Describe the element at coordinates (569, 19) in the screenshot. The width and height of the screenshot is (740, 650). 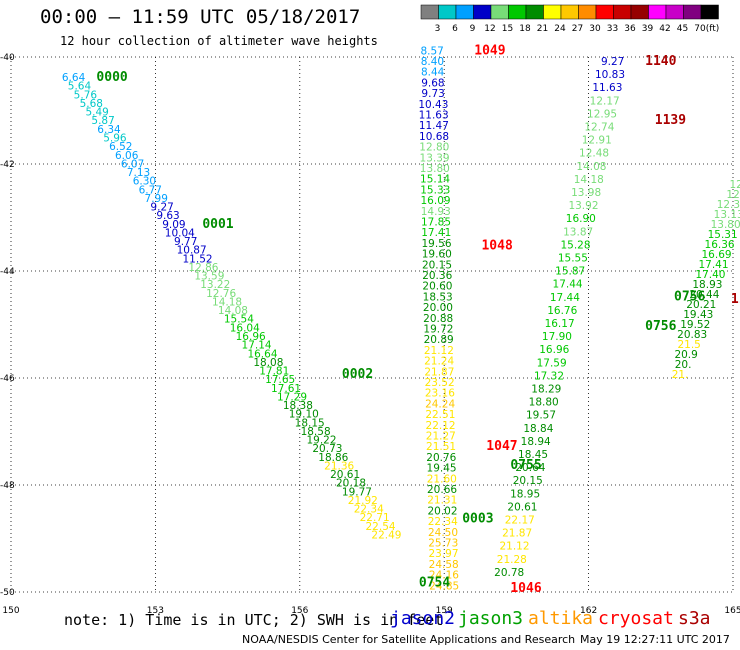
I see `wave-height-color-legend: 3 6 9 12 15 18 21 24 27 30 33 36 39 42 45 70 (ft)` at that location.